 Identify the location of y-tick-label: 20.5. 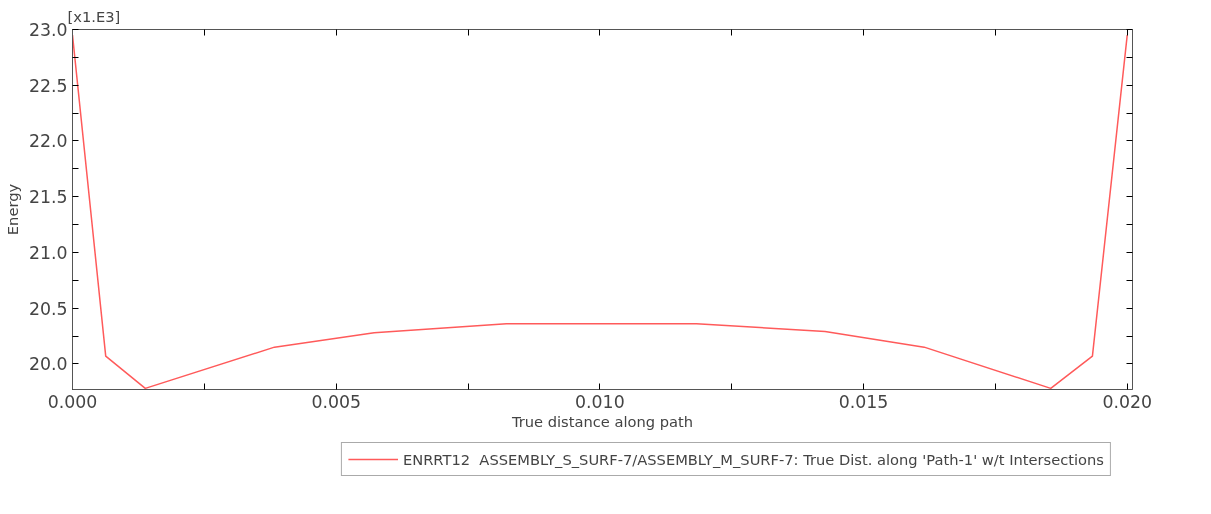
(48, 308).